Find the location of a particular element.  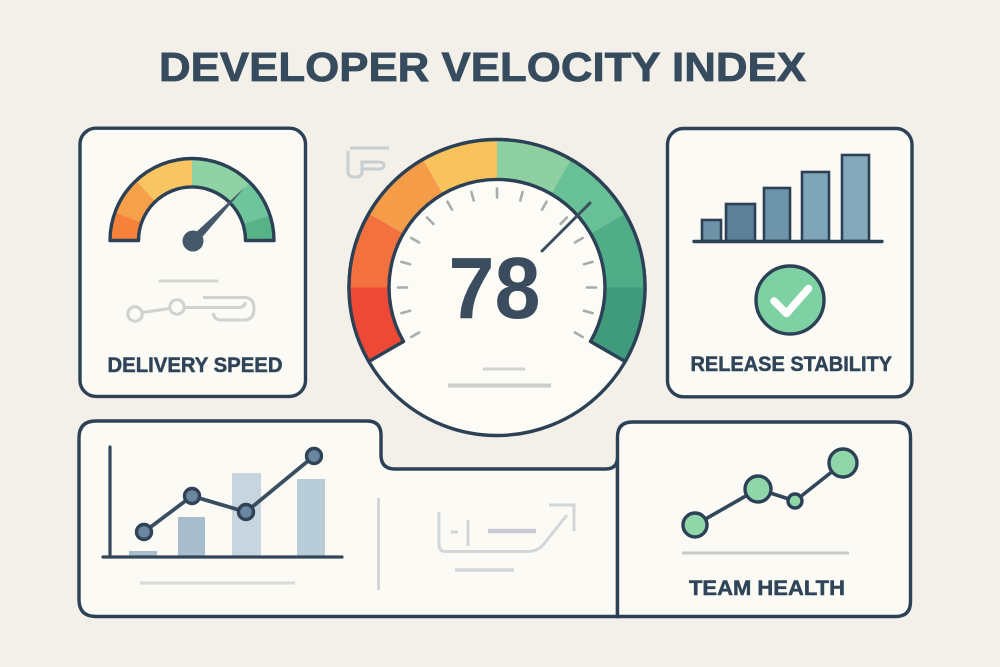

svg-text: DEVELOPER VELOCITY INDEX is located at coordinates (482, 67).